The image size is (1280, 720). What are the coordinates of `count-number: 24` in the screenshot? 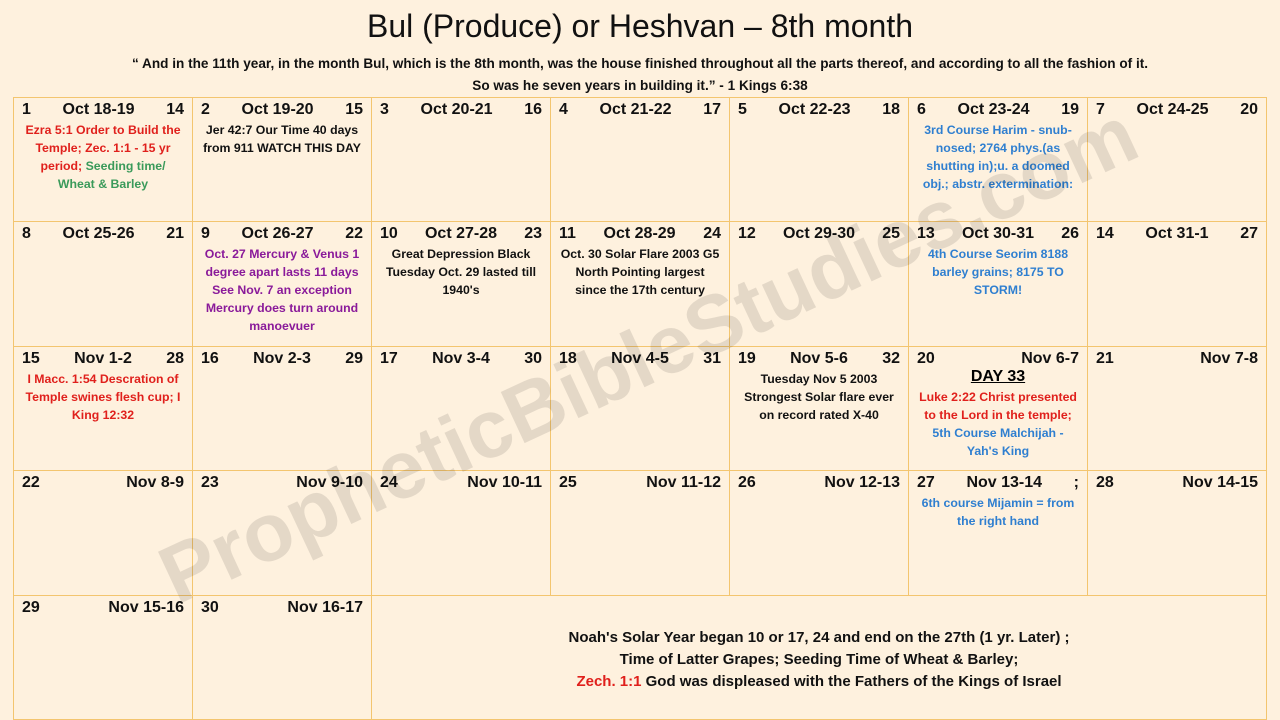 It's located at (712, 234).